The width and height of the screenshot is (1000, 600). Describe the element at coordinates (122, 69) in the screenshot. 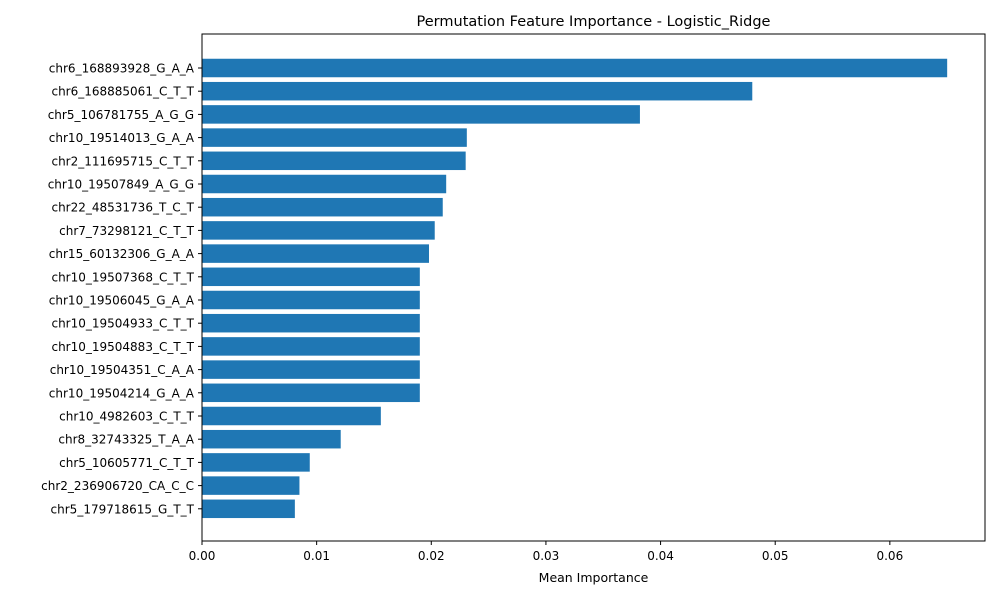

I see `y-tick-label: chr6_168893928_G_A_A` at that location.